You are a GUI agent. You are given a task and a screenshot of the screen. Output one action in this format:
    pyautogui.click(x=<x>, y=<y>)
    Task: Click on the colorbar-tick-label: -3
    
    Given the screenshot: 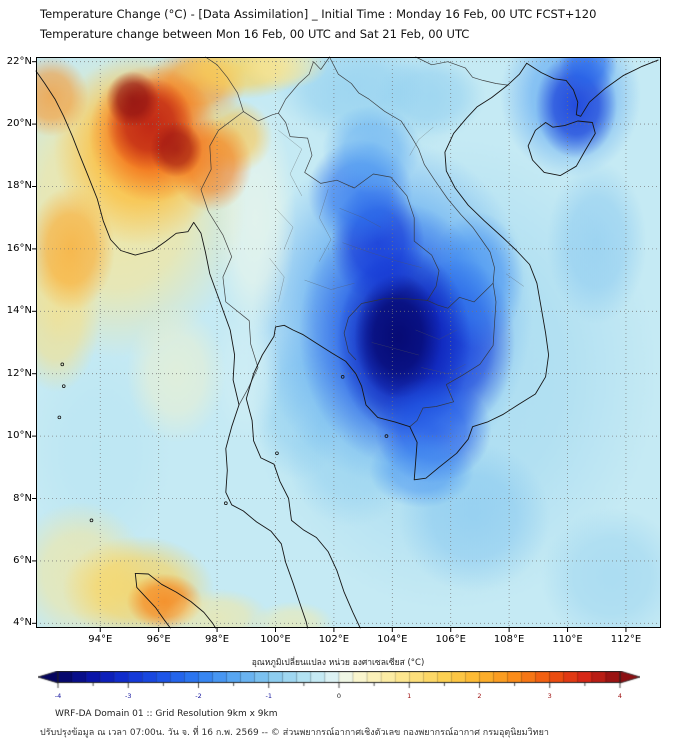 What is the action you would take?
    pyautogui.click(x=128, y=696)
    